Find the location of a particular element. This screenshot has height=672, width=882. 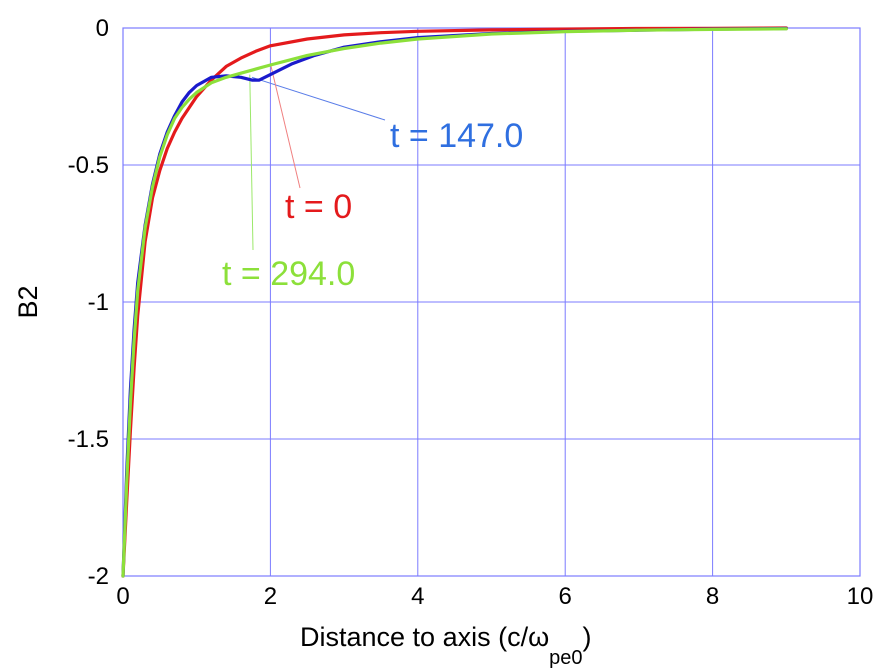

y-tick-label-2: -1 is located at coordinates (98, 302).